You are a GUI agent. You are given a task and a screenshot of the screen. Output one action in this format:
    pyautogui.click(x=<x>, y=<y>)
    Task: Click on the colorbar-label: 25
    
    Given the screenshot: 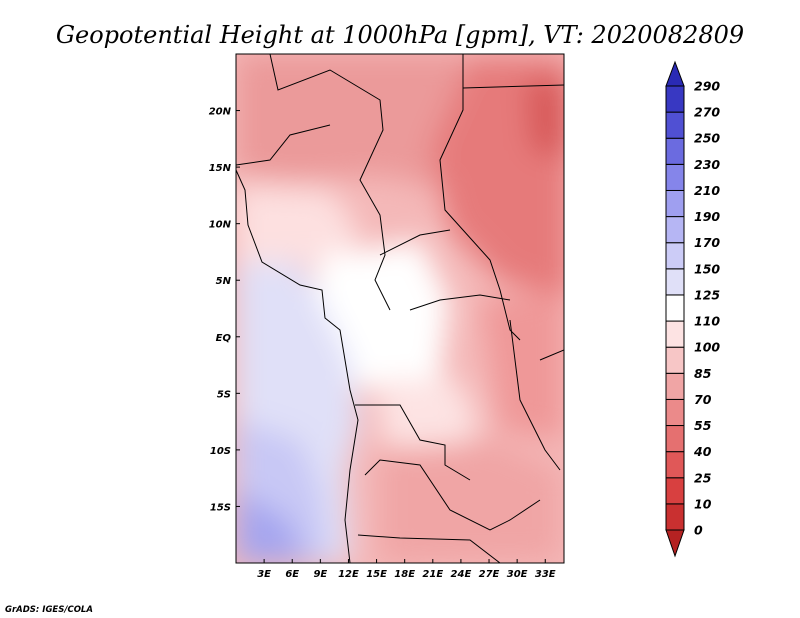 What is the action you would take?
    pyautogui.click(x=703, y=477)
    